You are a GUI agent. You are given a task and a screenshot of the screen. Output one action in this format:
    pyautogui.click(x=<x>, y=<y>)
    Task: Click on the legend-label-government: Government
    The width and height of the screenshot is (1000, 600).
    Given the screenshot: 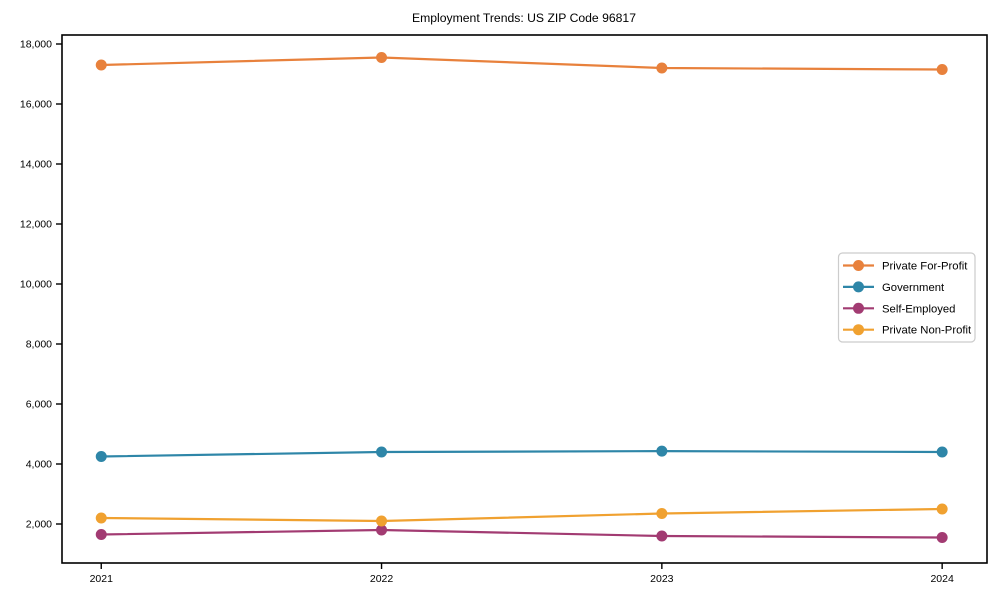 What is the action you would take?
    pyautogui.click(x=913, y=288)
    